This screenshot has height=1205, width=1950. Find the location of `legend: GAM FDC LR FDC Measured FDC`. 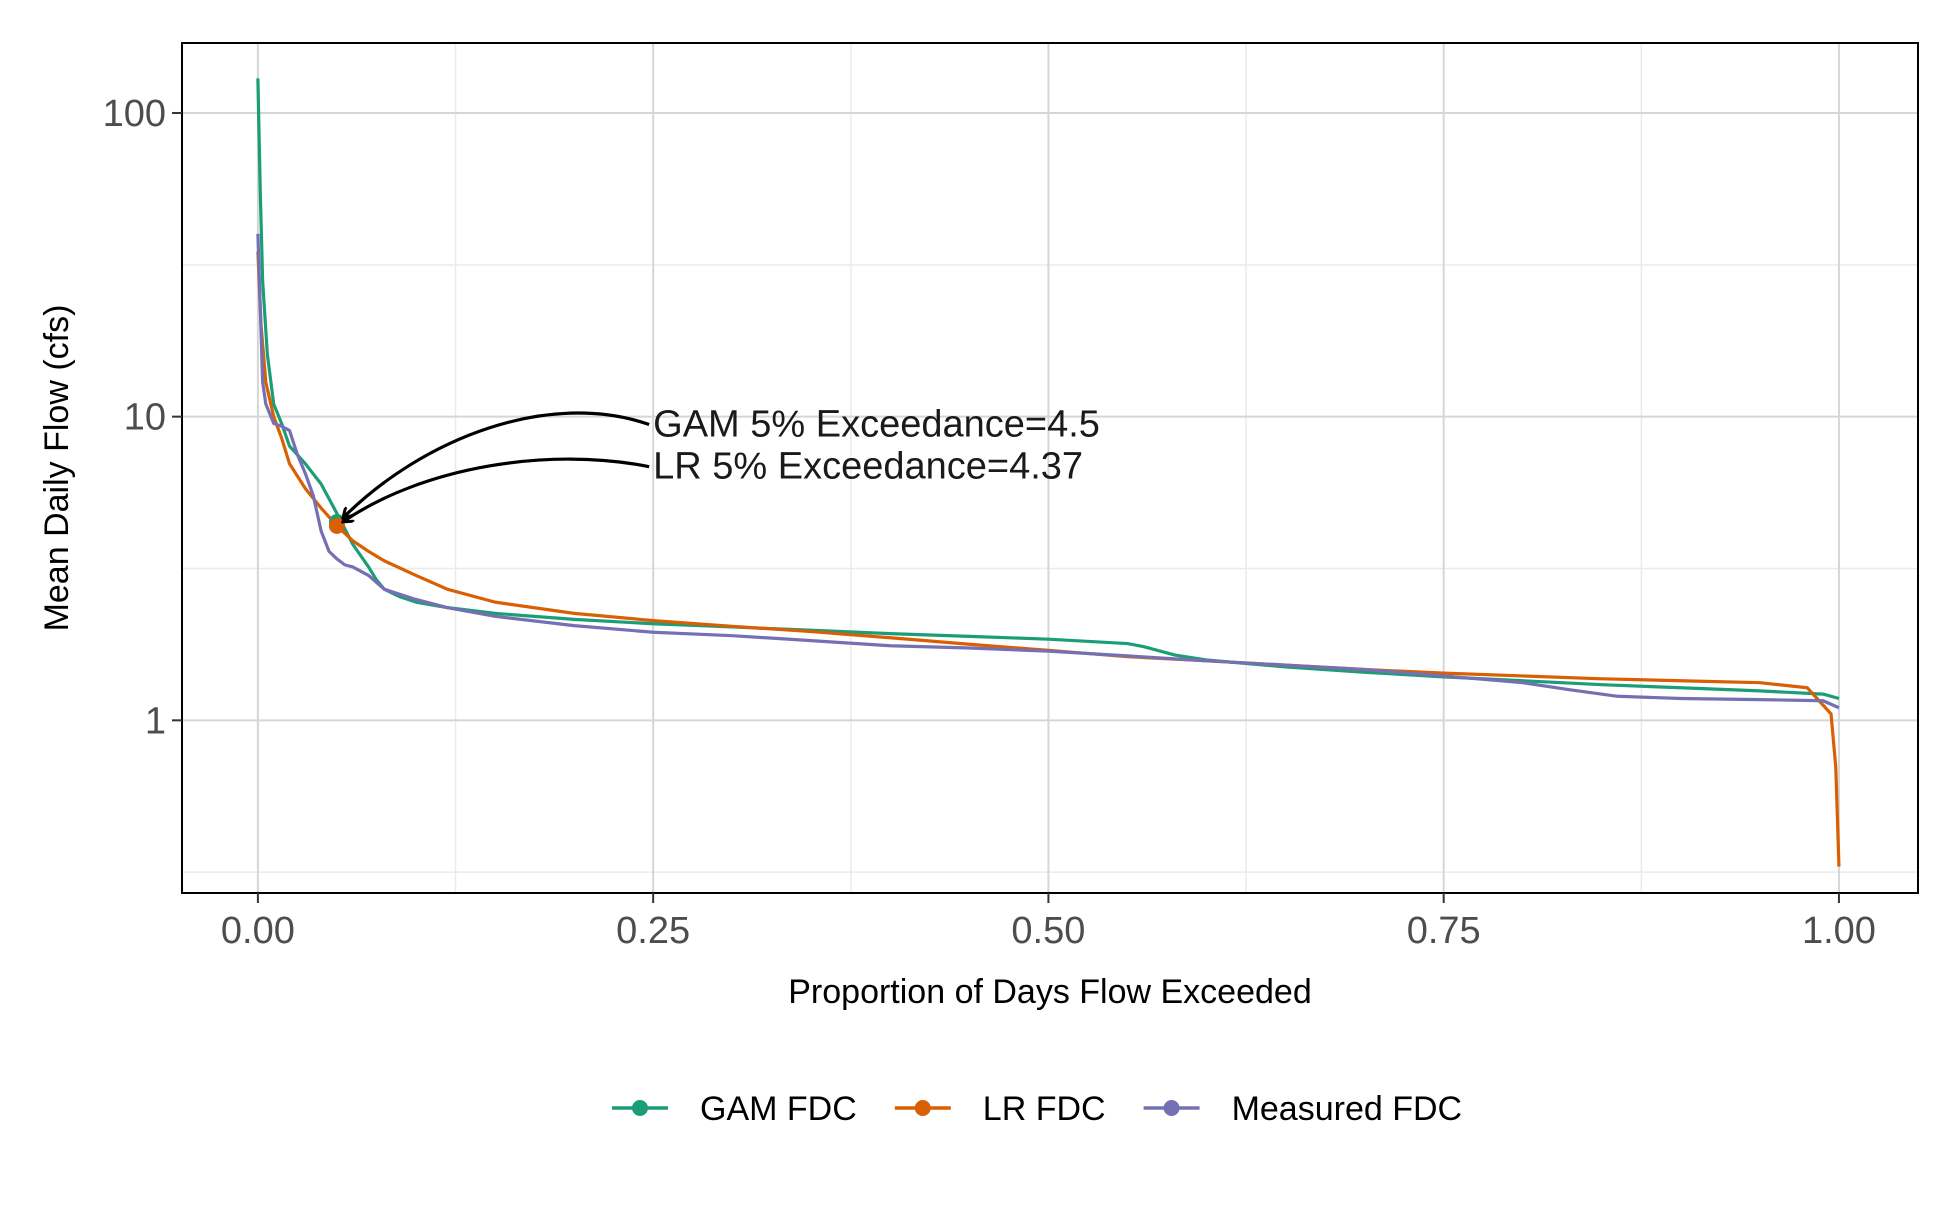

legend: GAM FDC LR FDC Measured FDC is located at coordinates (1037, 1109).